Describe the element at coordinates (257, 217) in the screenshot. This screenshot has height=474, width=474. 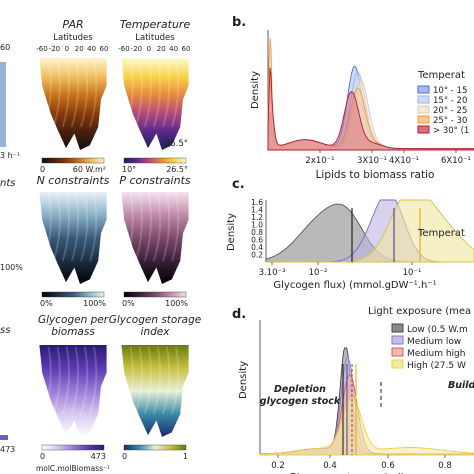
I see `c-ytick: 1.2` at that location.